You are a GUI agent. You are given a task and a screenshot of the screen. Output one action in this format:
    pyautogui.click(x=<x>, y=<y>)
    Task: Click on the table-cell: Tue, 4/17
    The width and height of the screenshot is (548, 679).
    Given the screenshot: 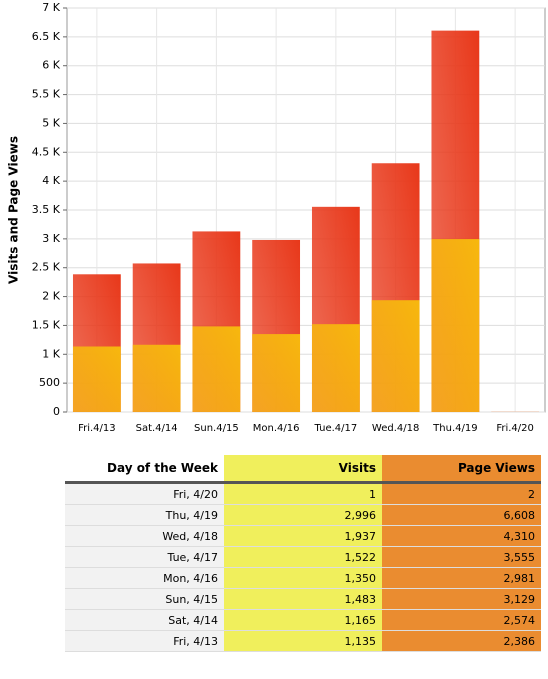 What is the action you would take?
    pyautogui.click(x=144, y=557)
    